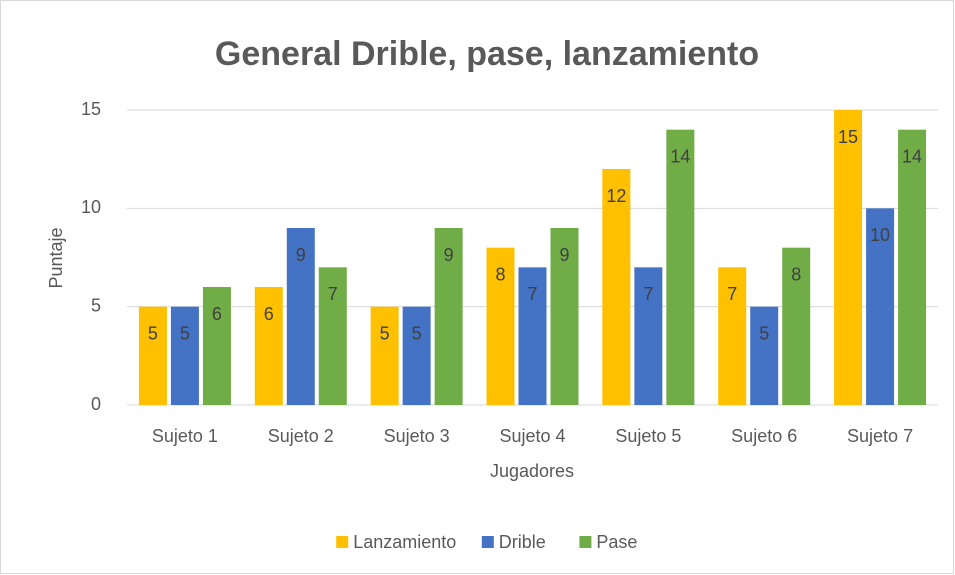 The image size is (955, 575). Describe the element at coordinates (616, 542) in the screenshot. I see `legend-label: Pase` at that location.